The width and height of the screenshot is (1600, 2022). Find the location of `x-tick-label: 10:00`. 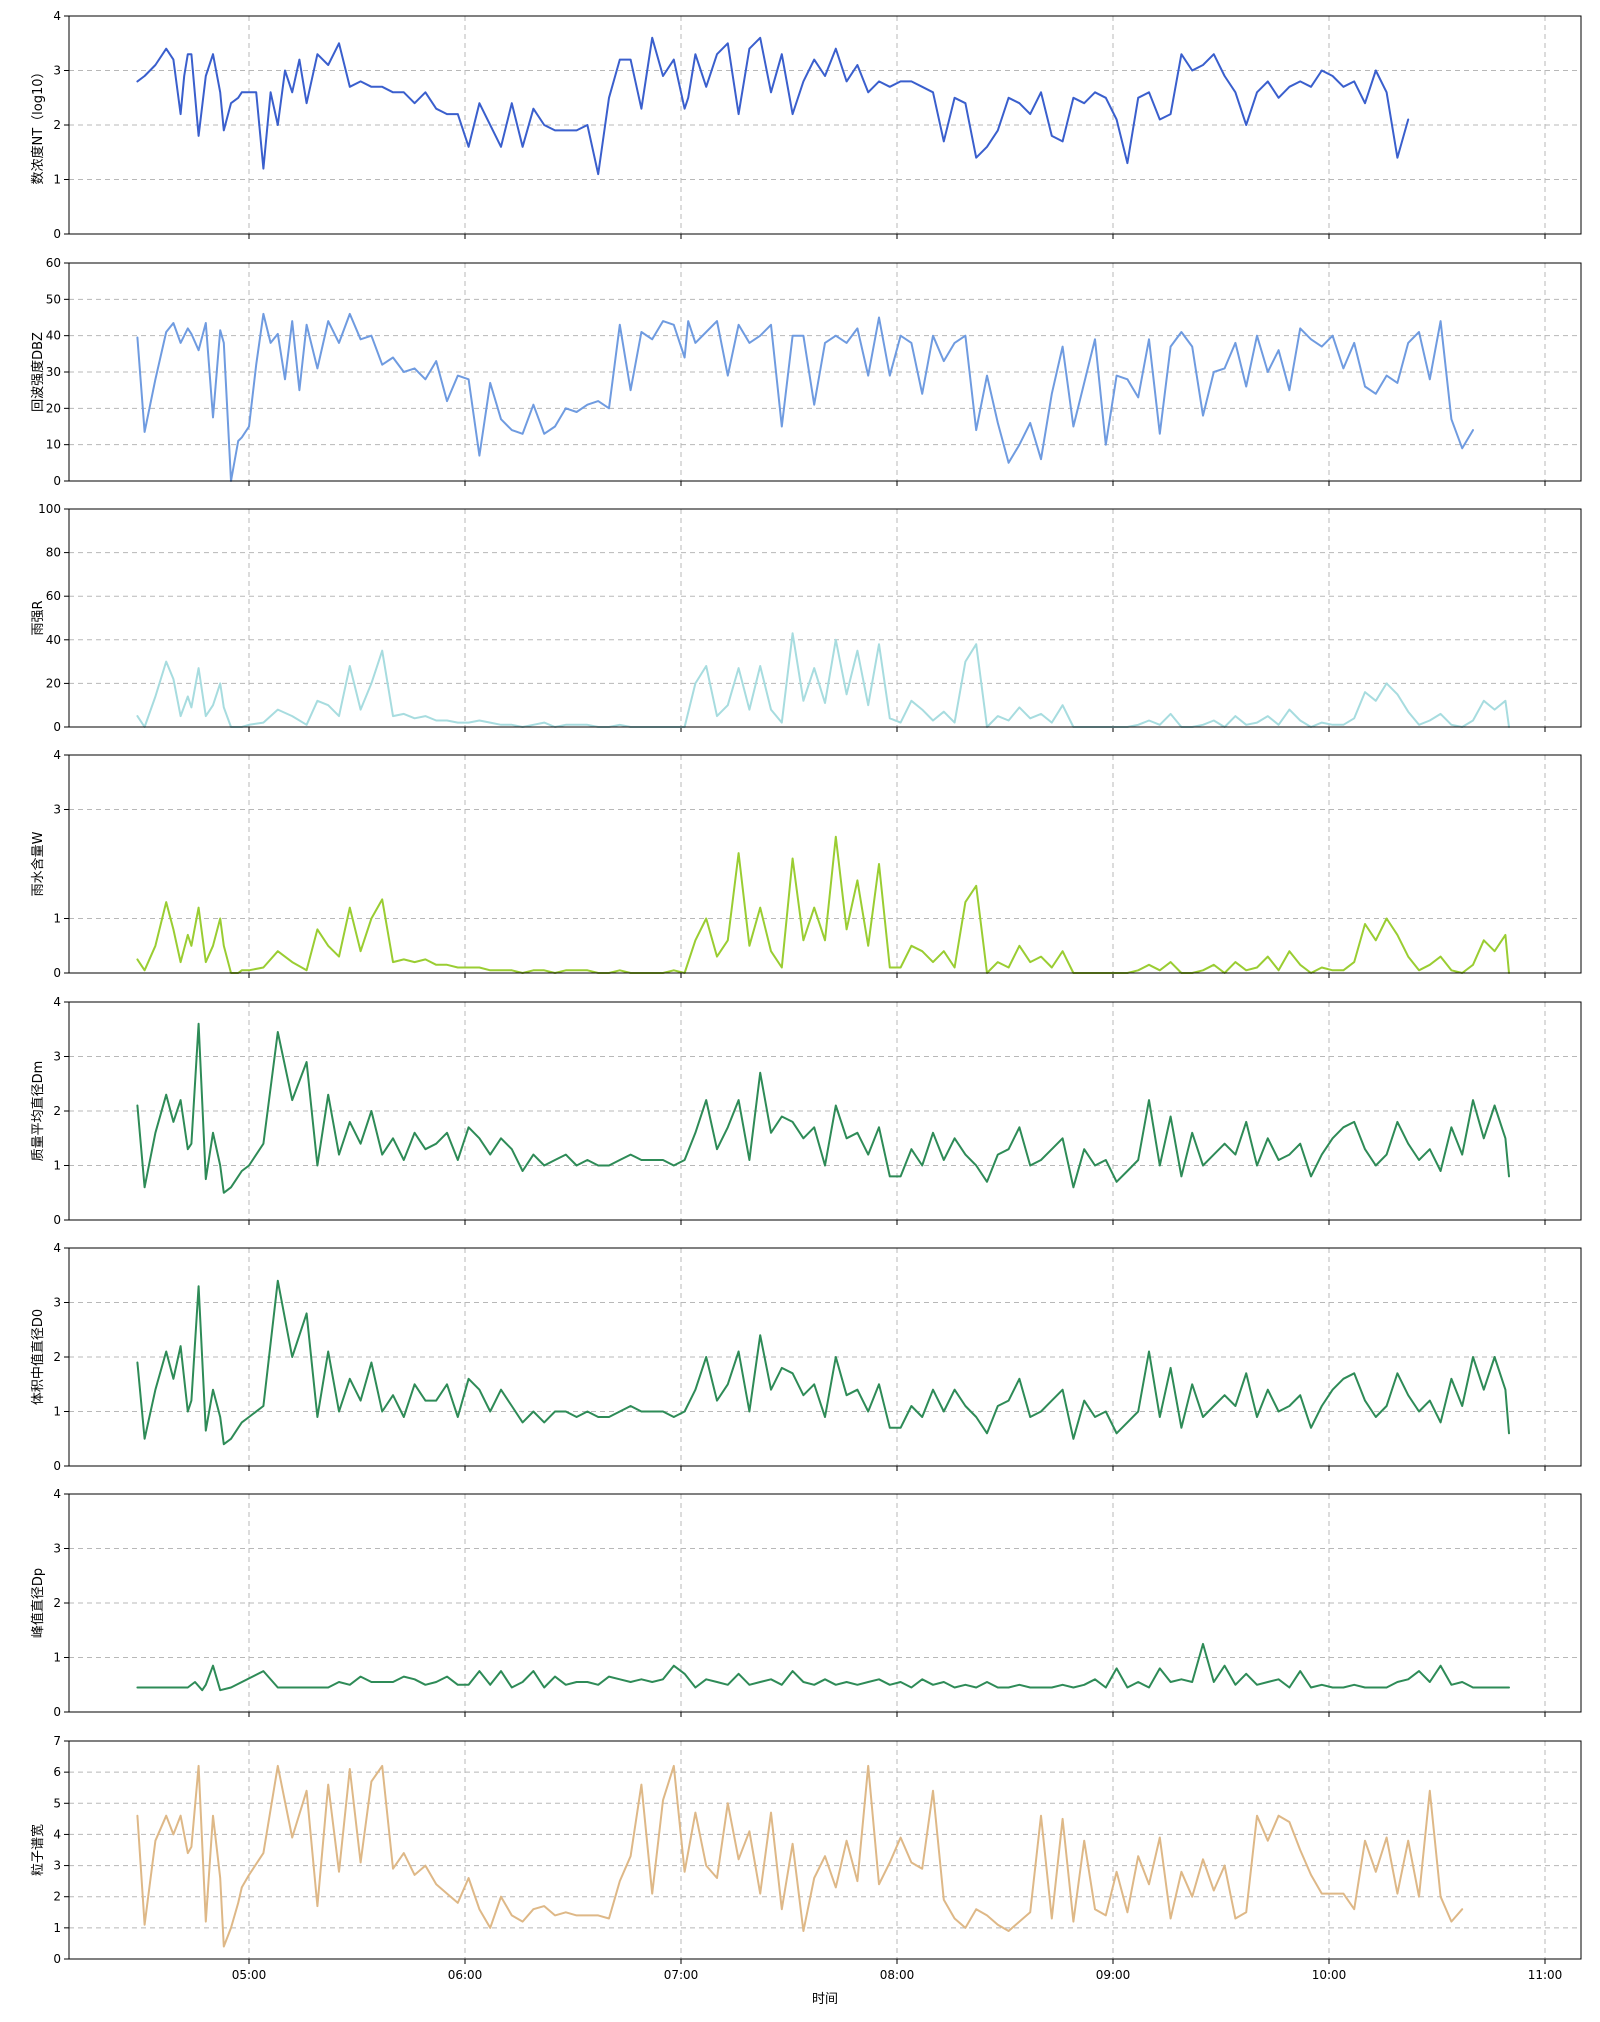

x-tick-label: 10:00 is located at coordinates (1329, 1975).